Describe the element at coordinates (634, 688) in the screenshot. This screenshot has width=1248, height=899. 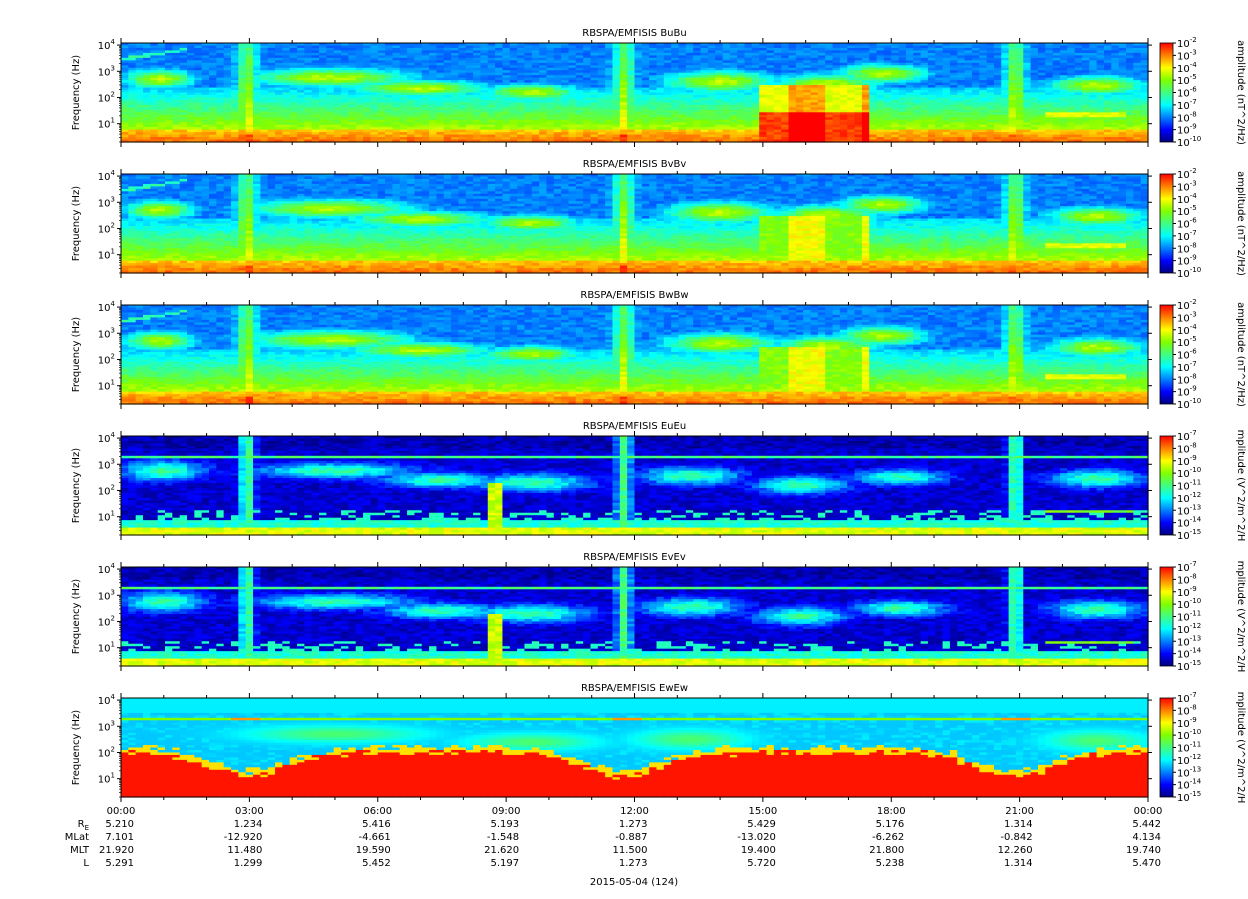
I see `panel-title: RBSPA/EMFISIS EwEw` at that location.